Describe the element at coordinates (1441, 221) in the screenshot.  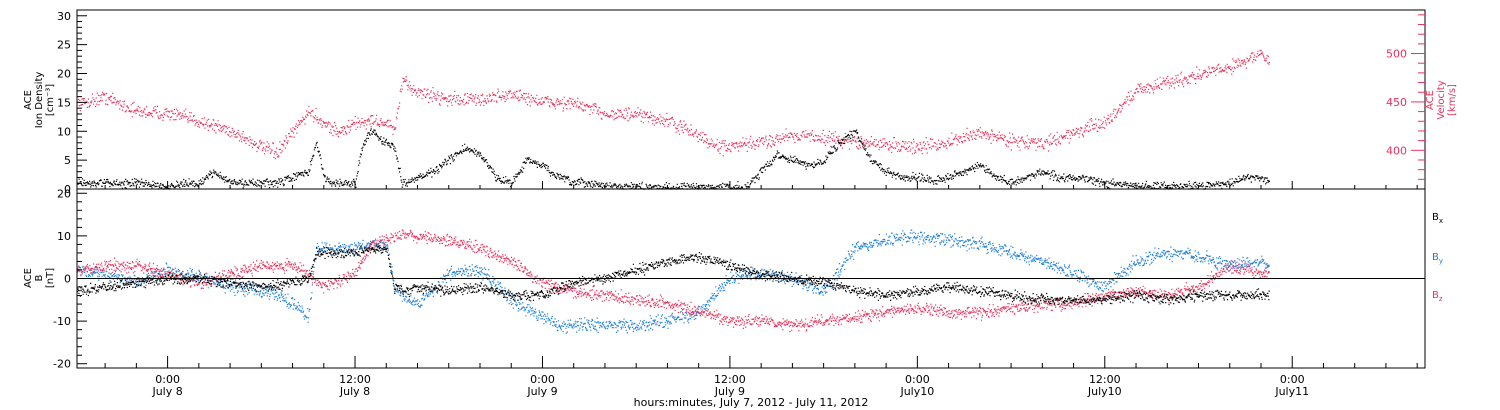
I see `legend-subscript: x` at that location.